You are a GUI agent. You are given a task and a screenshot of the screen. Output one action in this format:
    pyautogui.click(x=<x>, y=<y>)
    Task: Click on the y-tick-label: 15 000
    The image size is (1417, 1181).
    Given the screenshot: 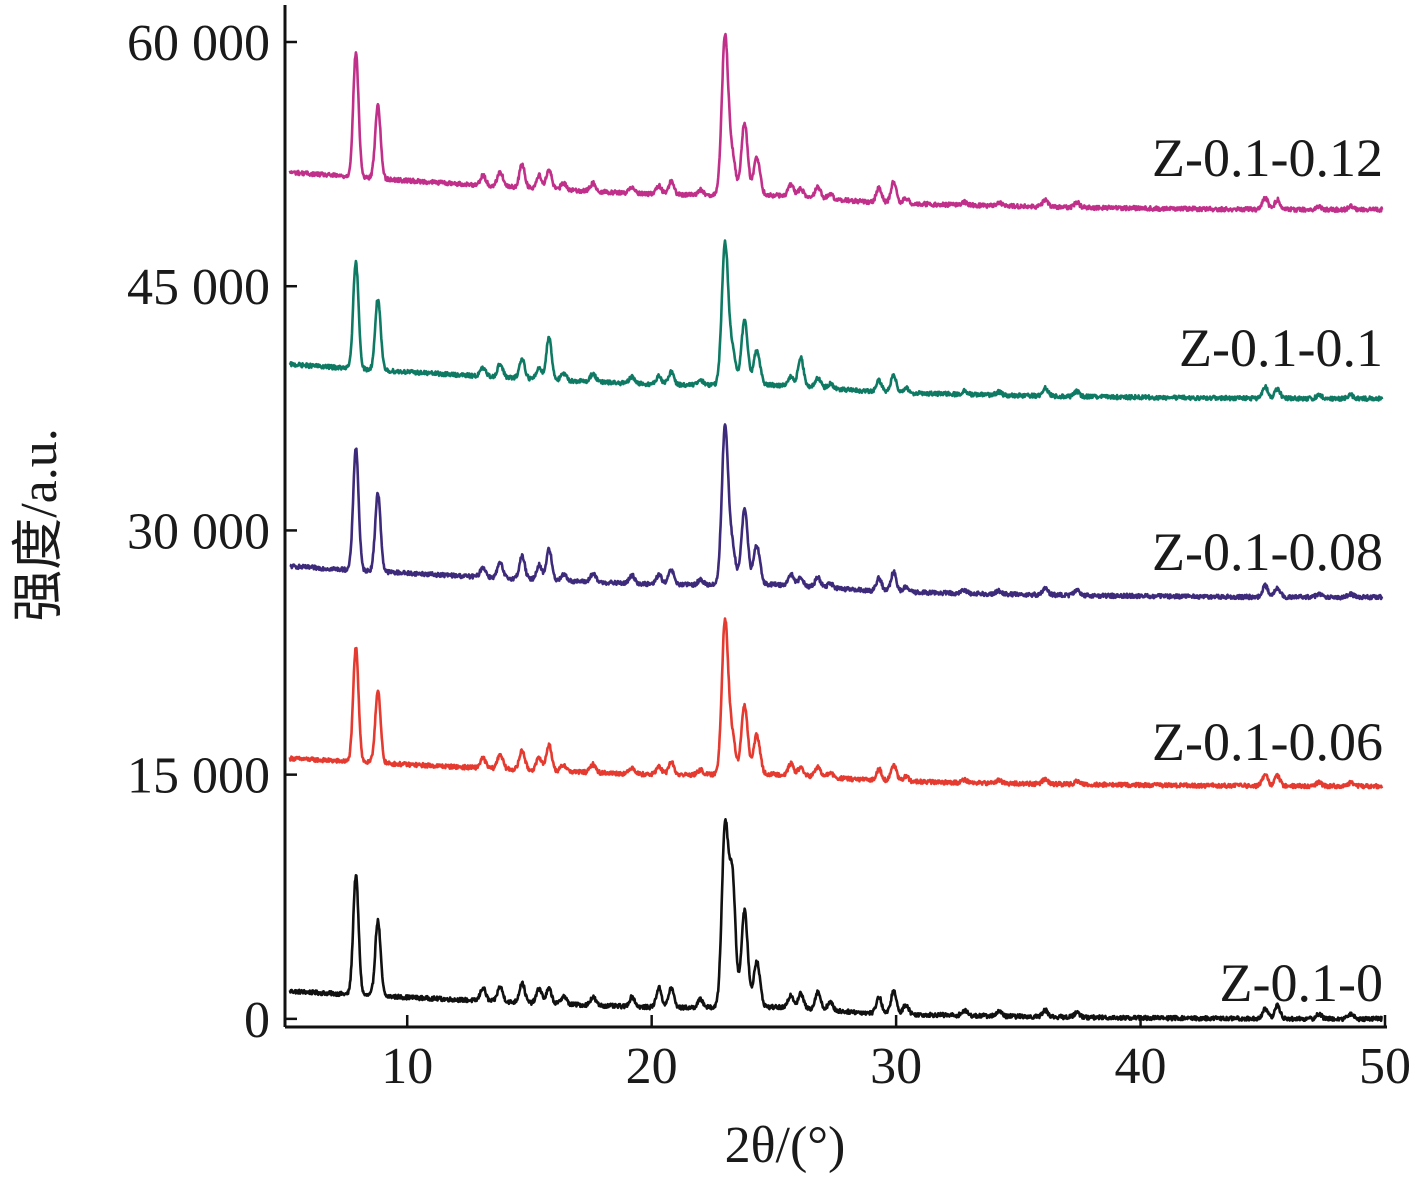 What is the action you would take?
    pyautogui.click(x=198, y=776)
    